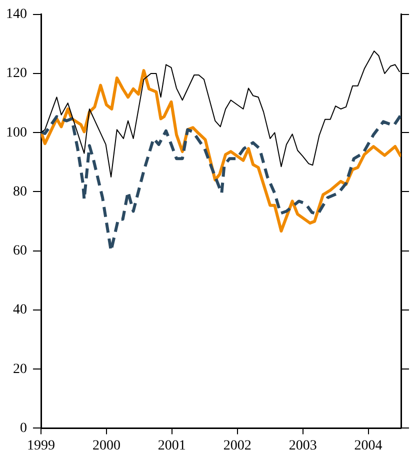  What do you see at coordinates (20, 310) in the screenshot?
I see `y-tick-label: 40` at bounding box center [20, 310].